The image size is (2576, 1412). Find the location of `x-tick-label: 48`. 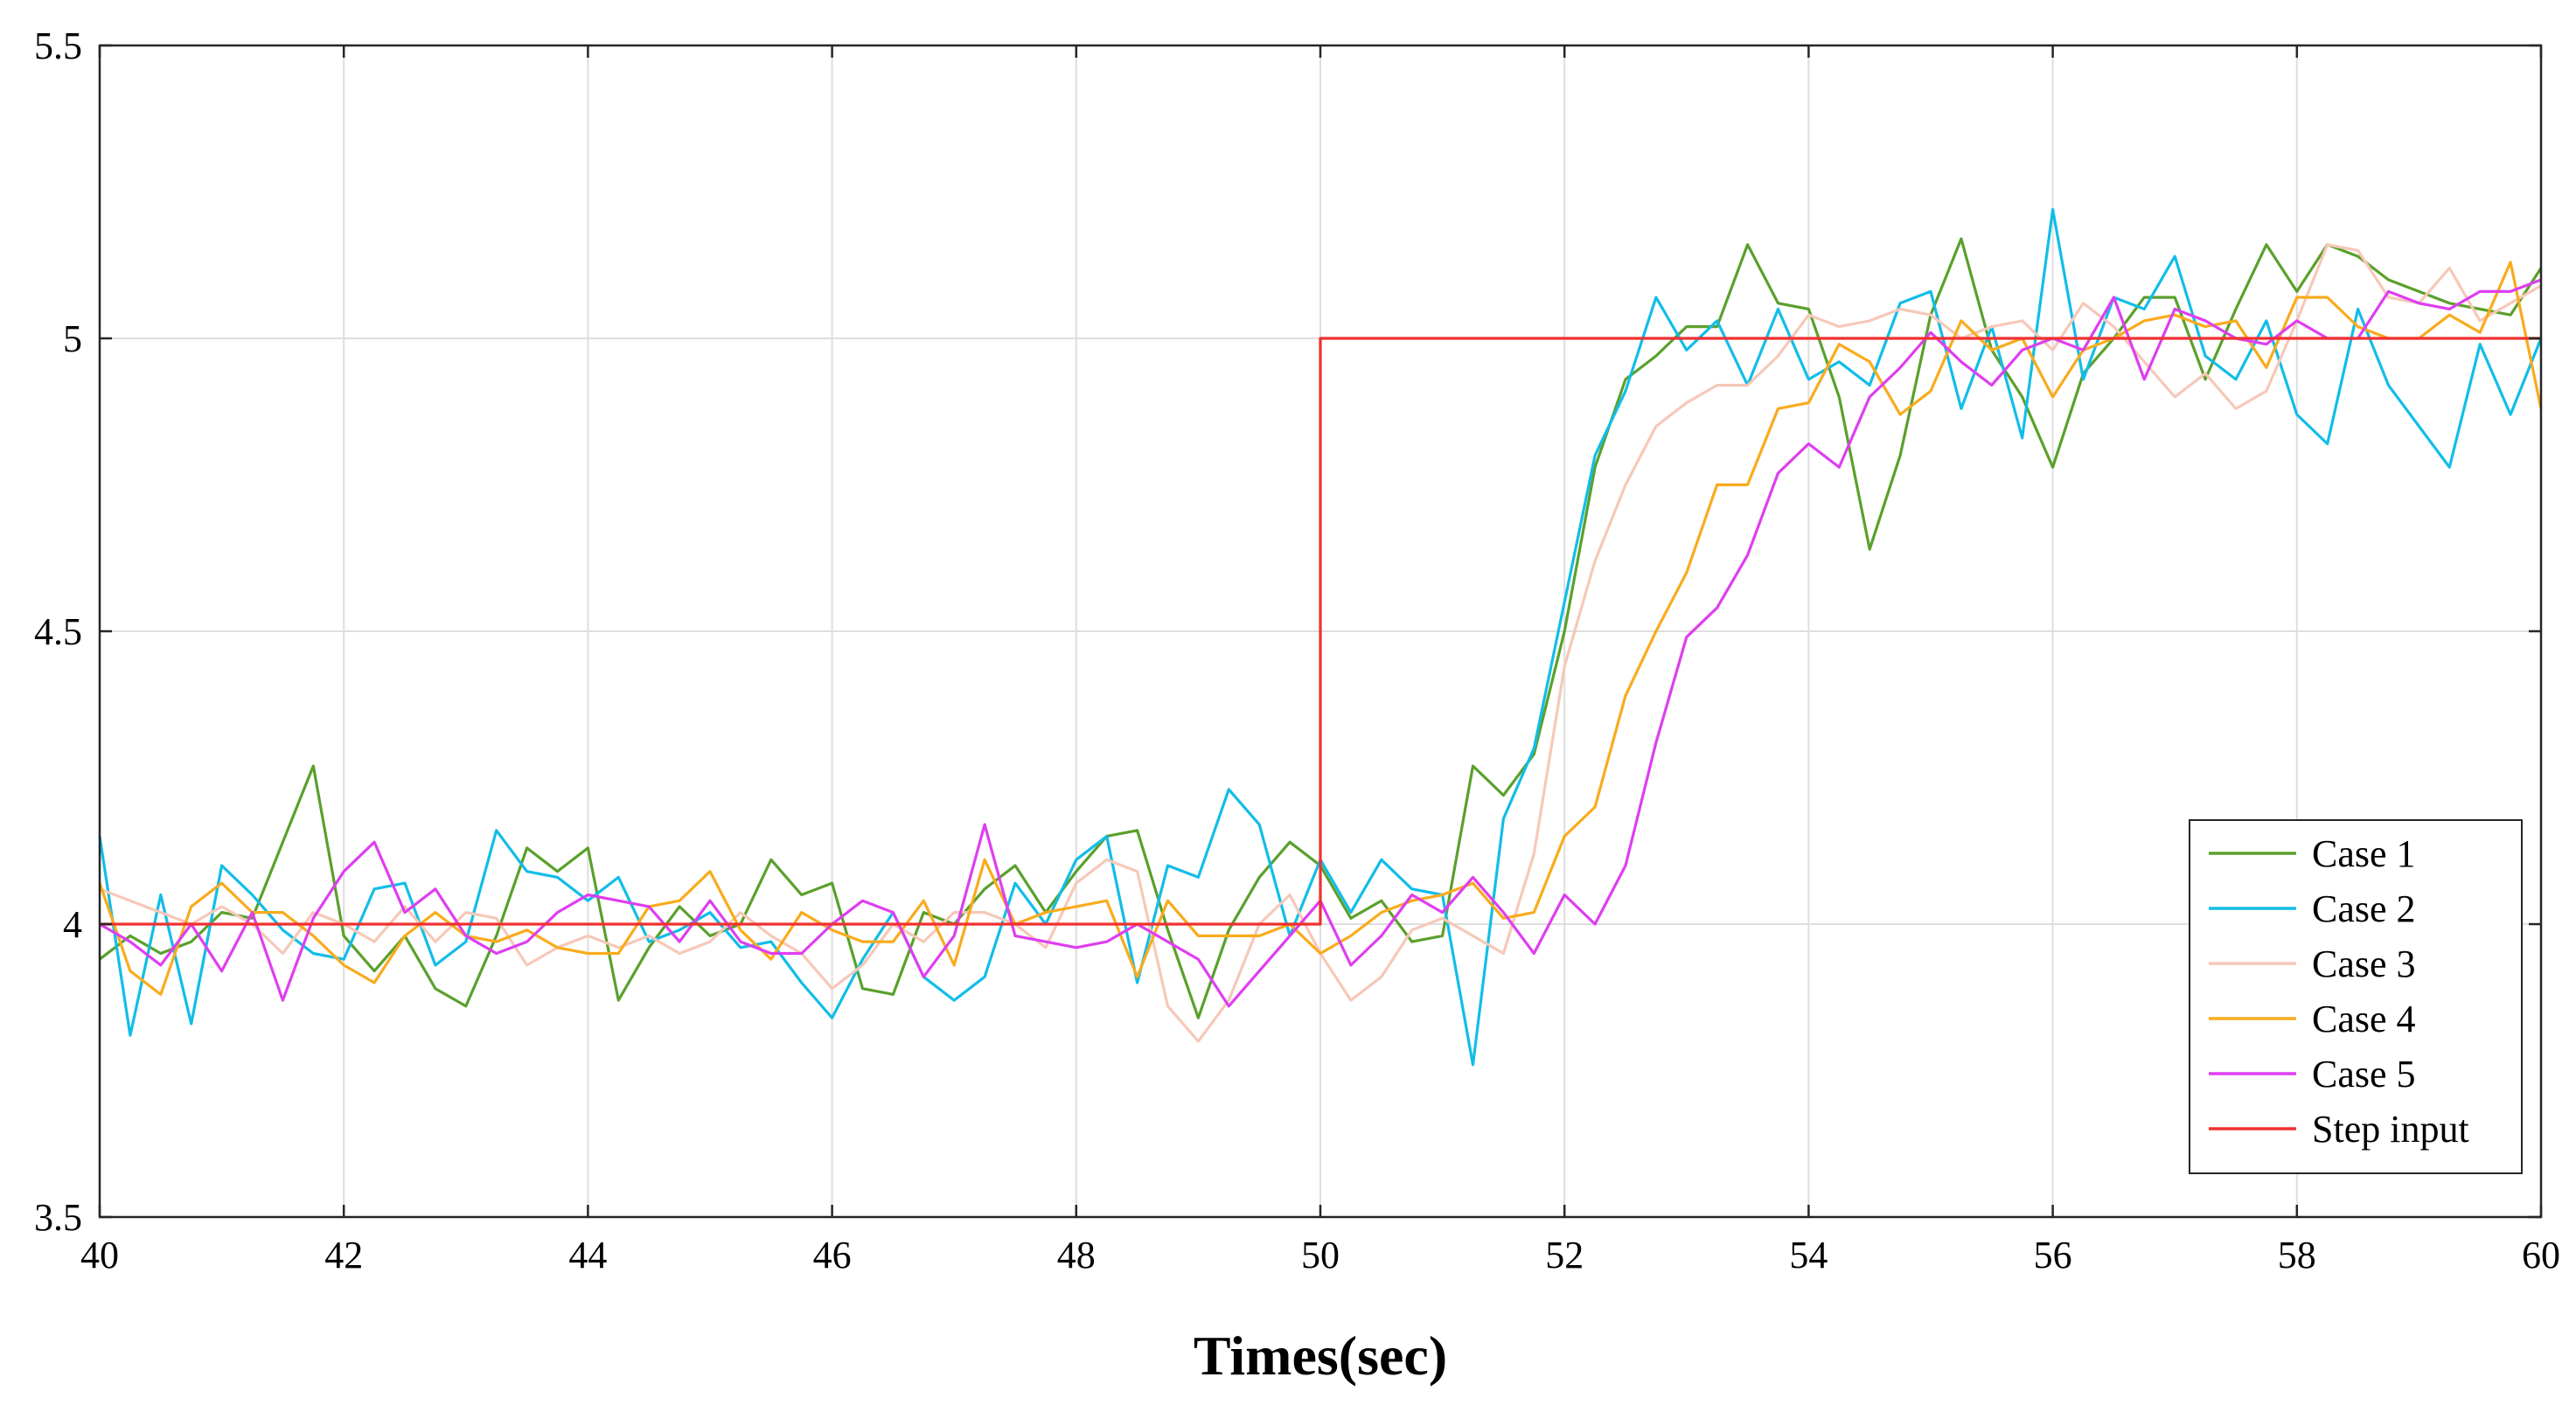

x-tick-label: 48 is located at coordinates (1076, 1255).